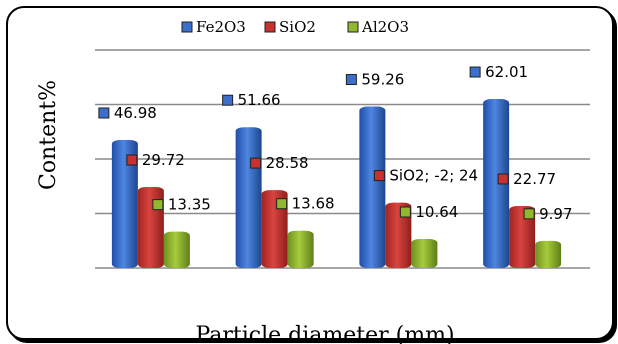 Image resolution: width=618 pixels, height=344 pixels. Describe the element at coordinates (313, 204) in the screenshot. I see `data-label-al2o3-2: 13.68` at that location.